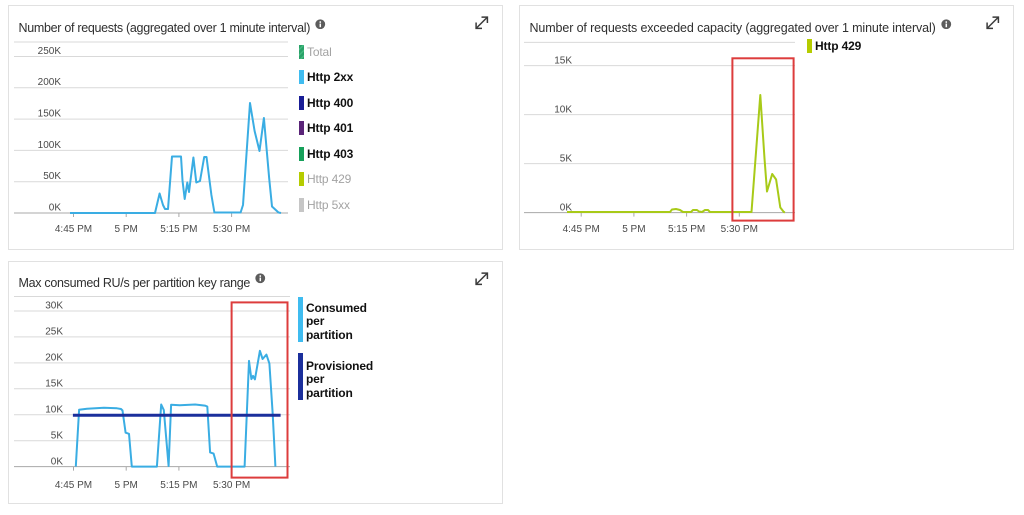  What do you see at coordinates (50, 145) in the screenshot?
I see `svg-text: 100K` at bounding box center [50, 145].